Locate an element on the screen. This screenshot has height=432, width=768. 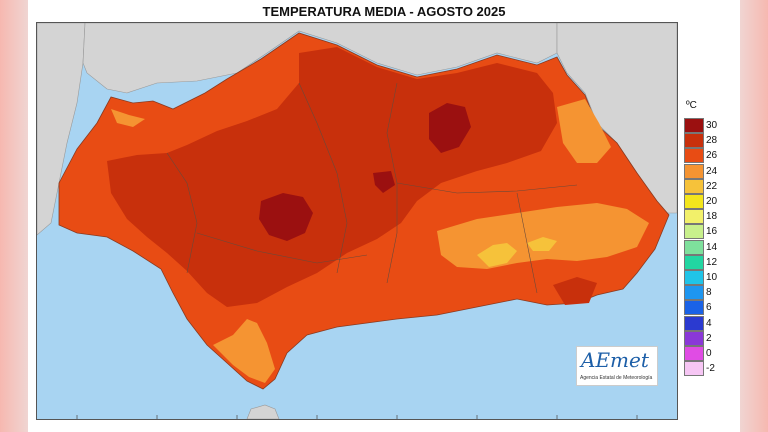
map-title: TEMPERATURA MEDIA - AGOSTO 2025 is located at coordinates (384, 11).